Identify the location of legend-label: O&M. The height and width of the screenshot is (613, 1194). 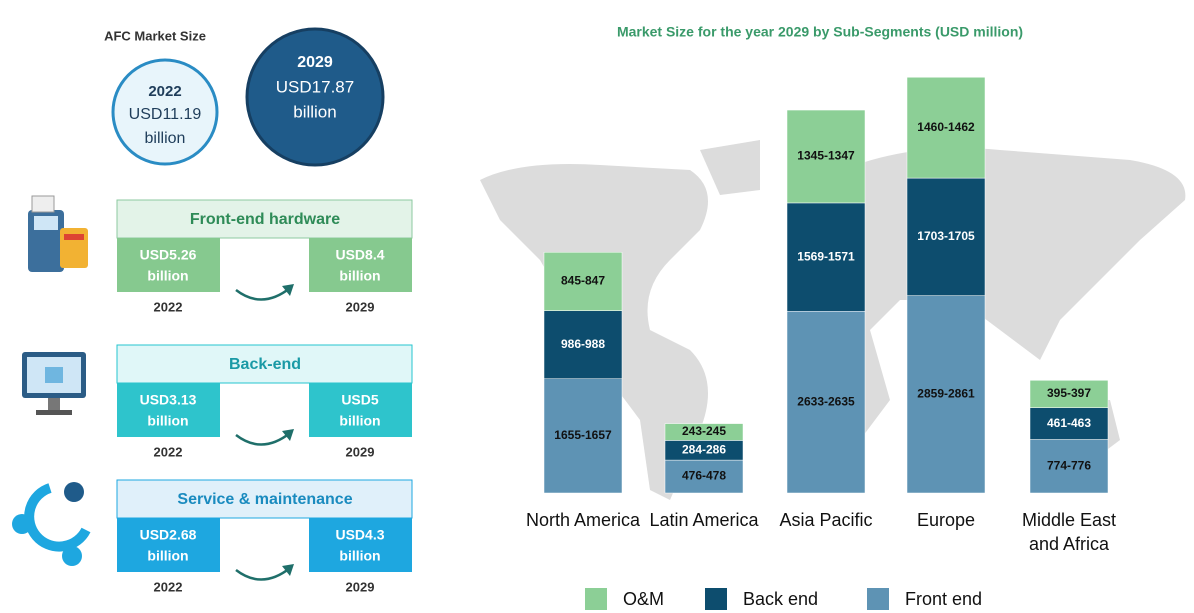
(643, 599).